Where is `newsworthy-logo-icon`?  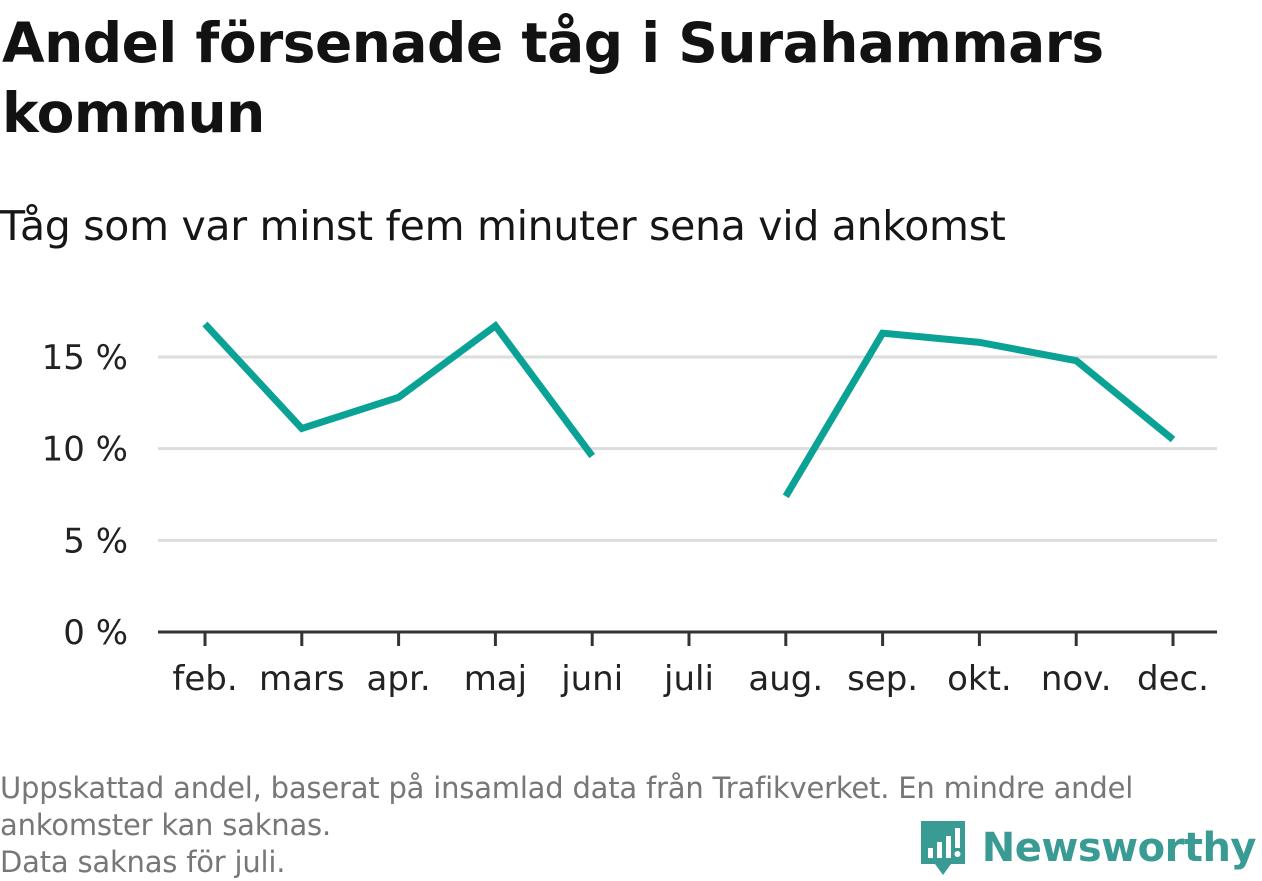
newsworthy-logo-icon is located at coordinates (942, 848).